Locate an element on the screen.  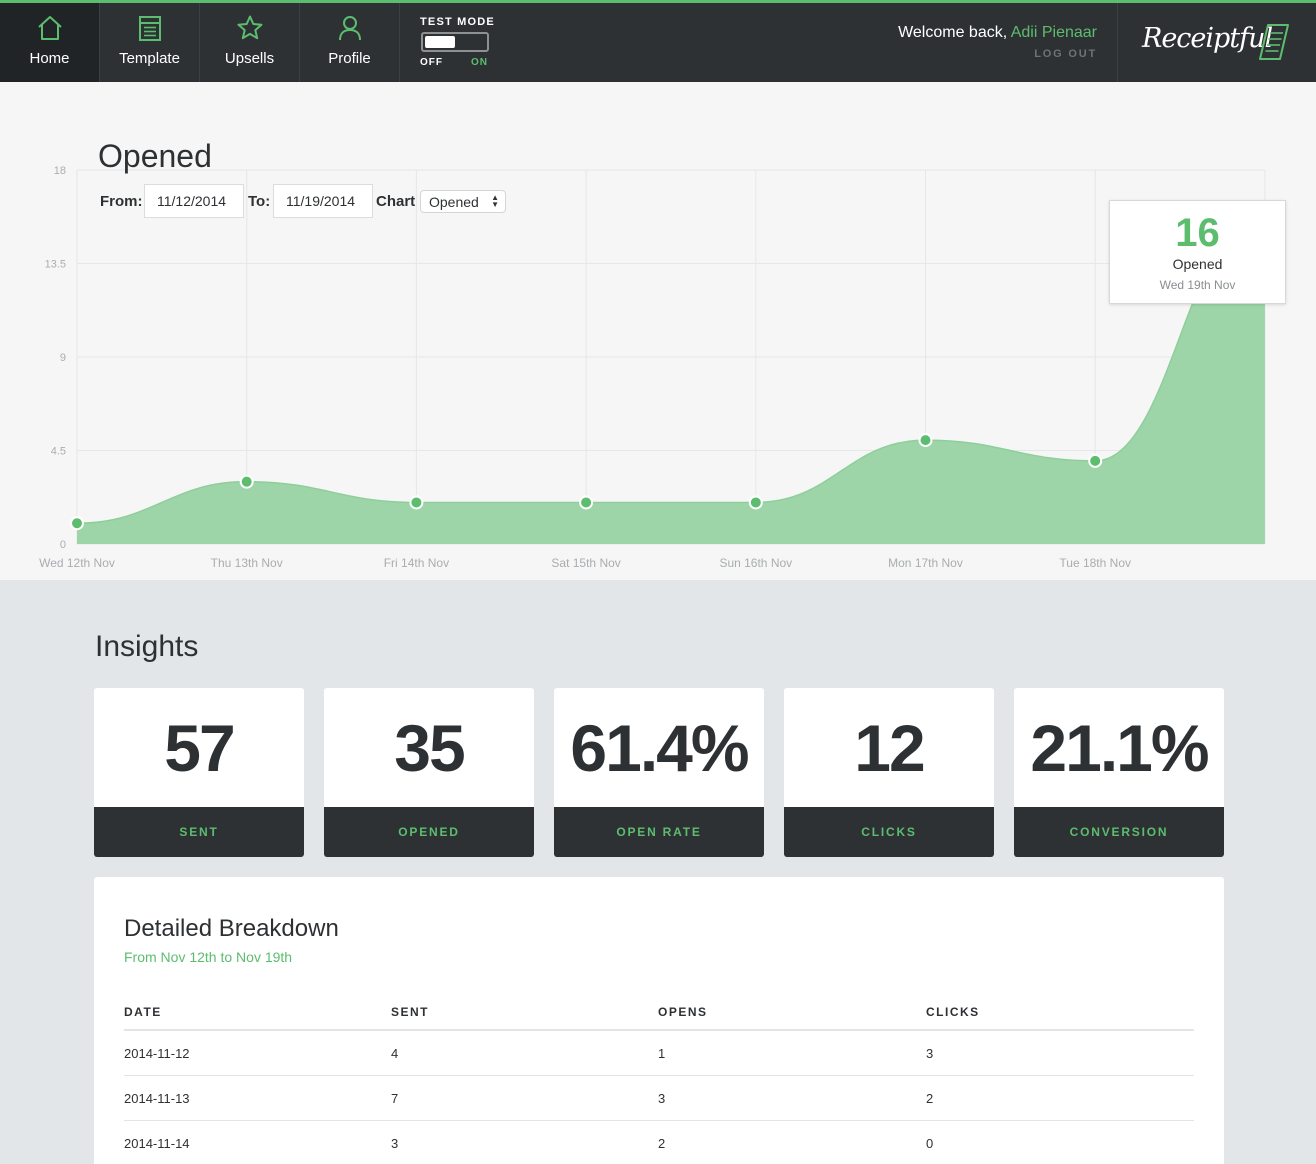
insight-card-sent: 57 SENT is located at coordinates (199, 772).